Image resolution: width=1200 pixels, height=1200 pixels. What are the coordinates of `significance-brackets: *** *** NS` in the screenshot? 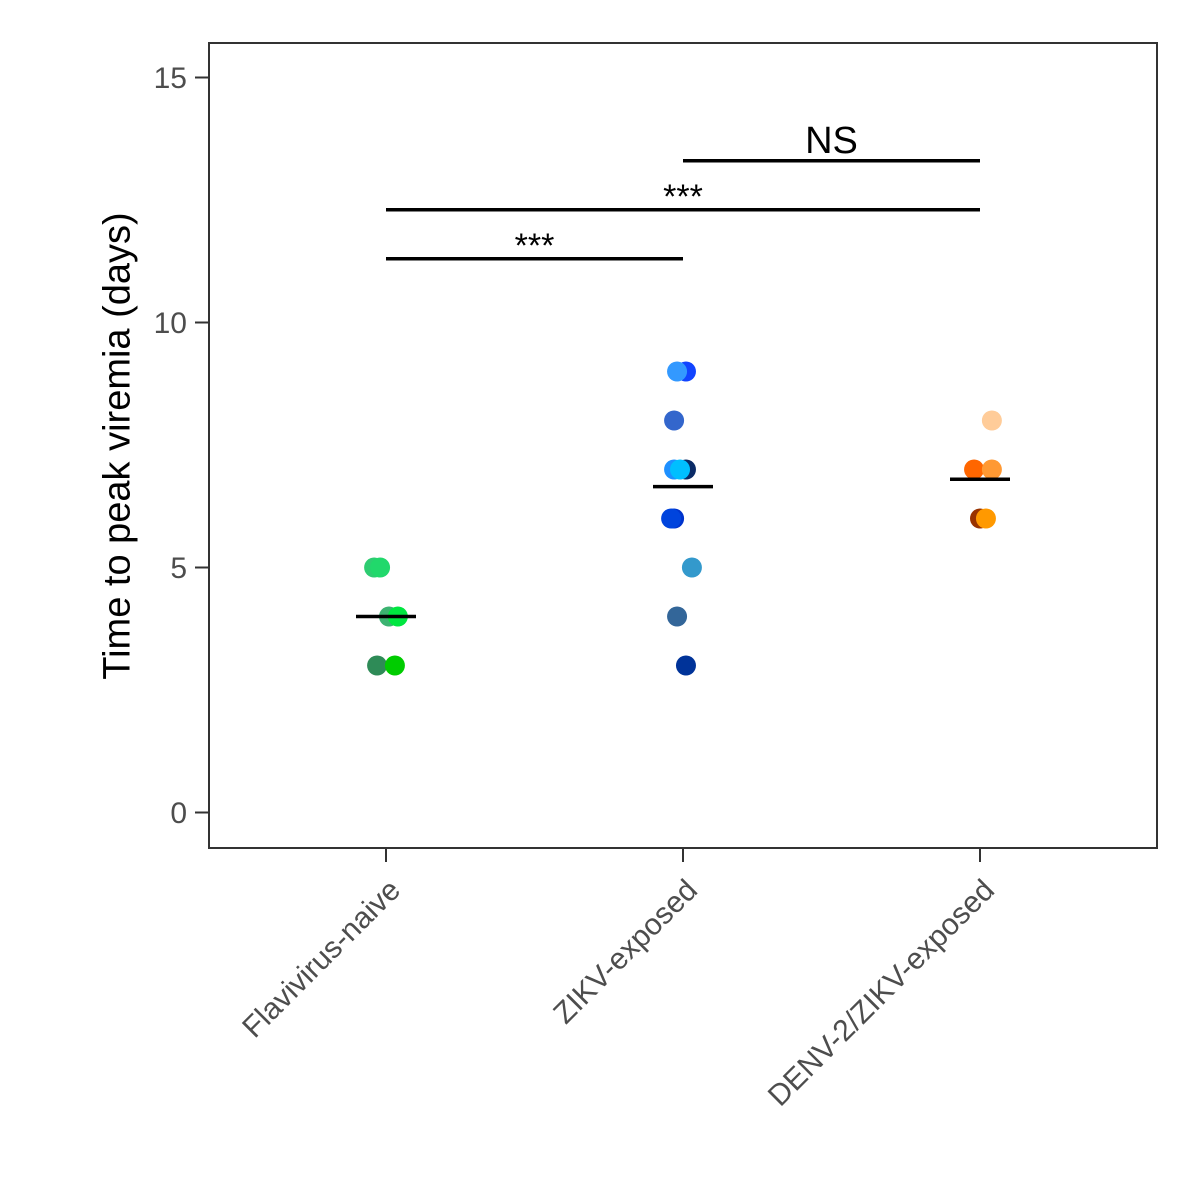 It's located at (683, 192).